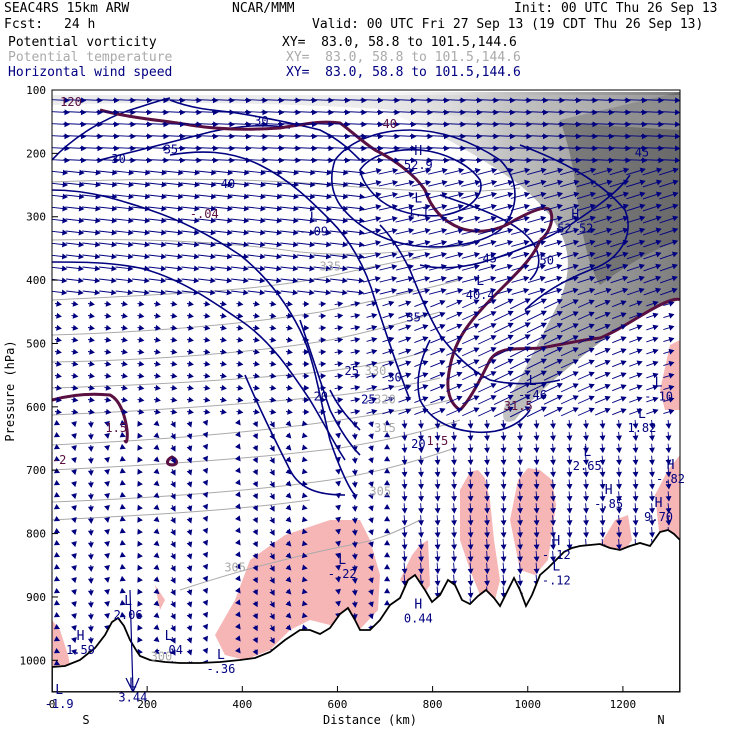  Describe the element at coordinates (418, 165) in the screenshot. I see `extremum-value: 52.9` at that location.